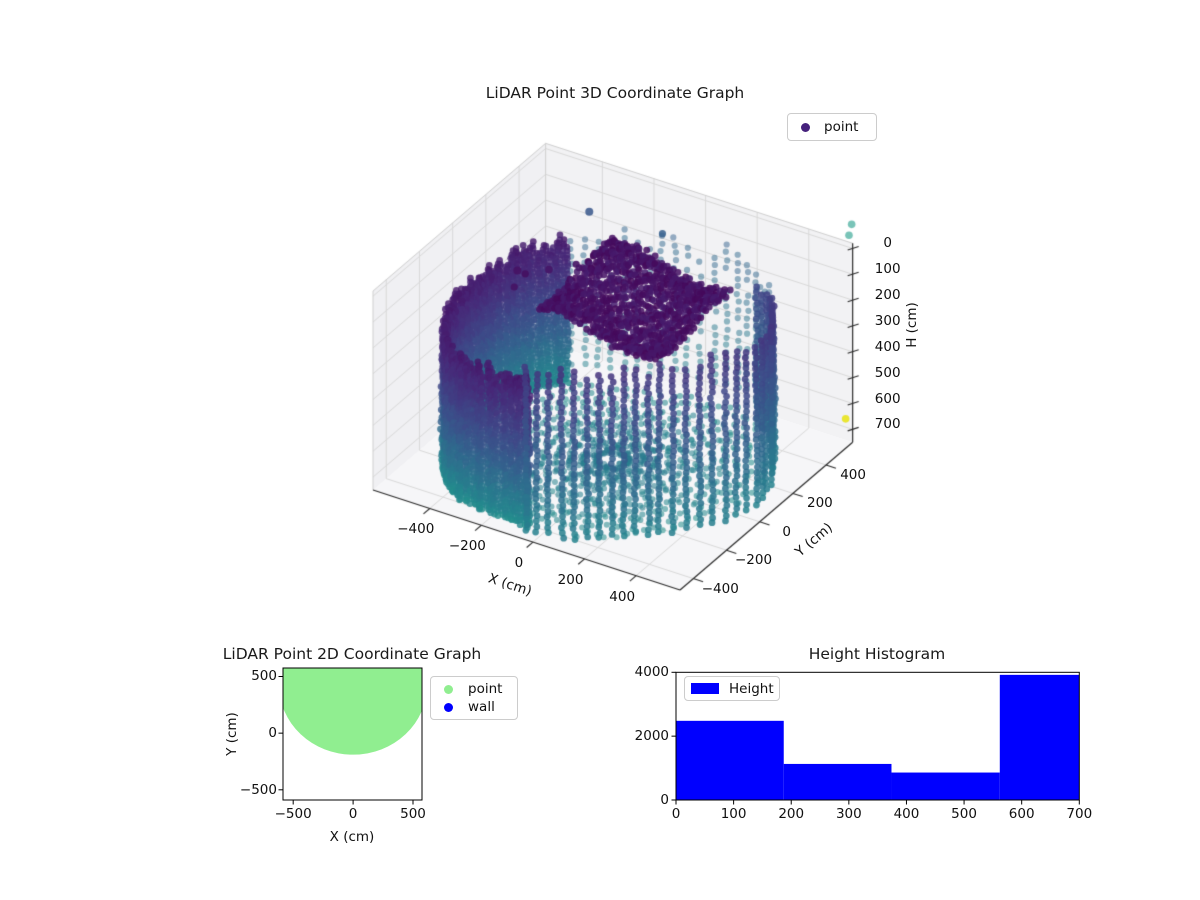 The height and width of the screenshot is (900, 1200). I want to click on 2d-axes-frame, so click(352, 734).